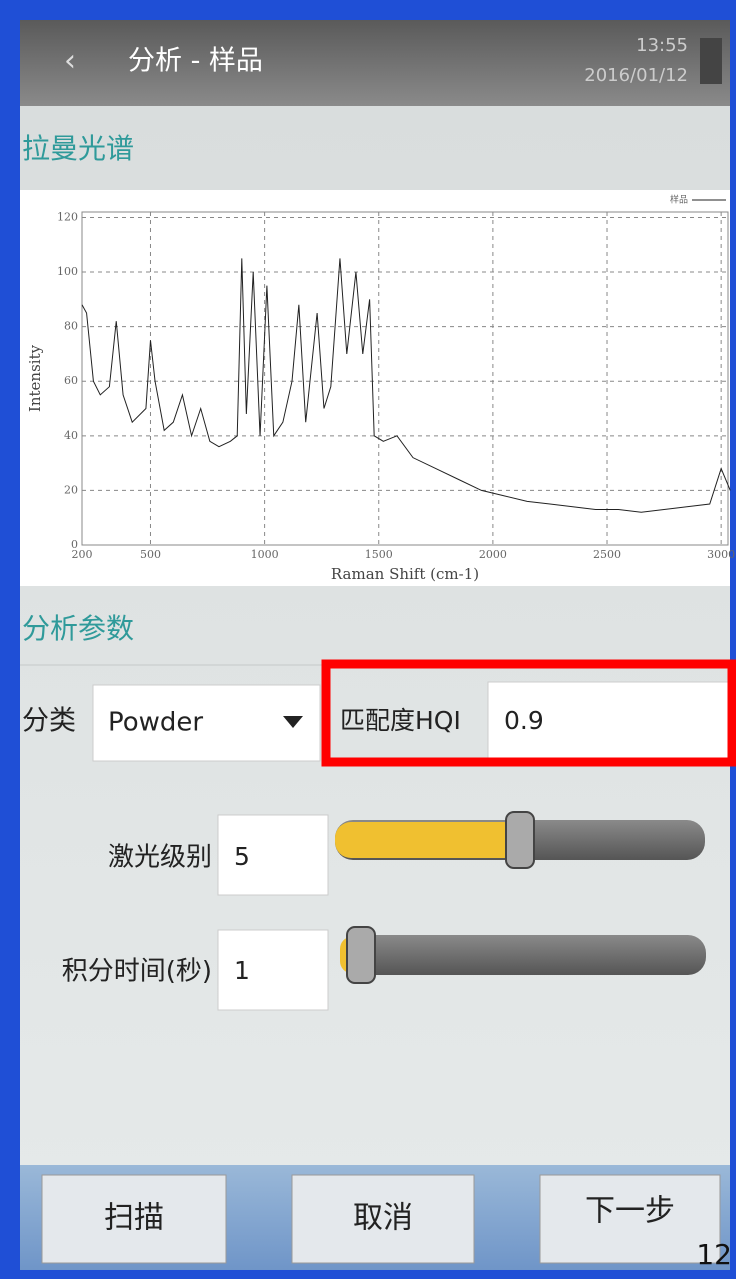 The height and width of the screenshot is (1283, 736). Describe the element at coordinates (137, 972) in the screenshot. I see `time-label: 积分时间(秒)` at that location.